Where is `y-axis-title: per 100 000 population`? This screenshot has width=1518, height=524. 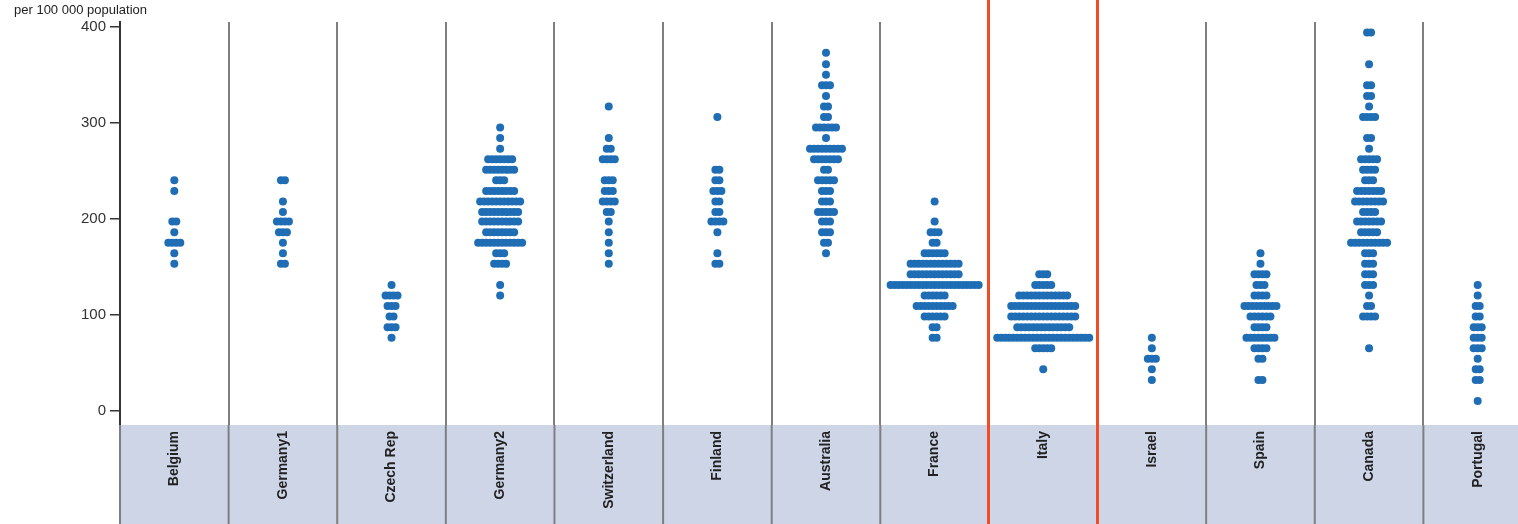
y-axis-title: per 100 000 population is located at coordinates (81, 10).